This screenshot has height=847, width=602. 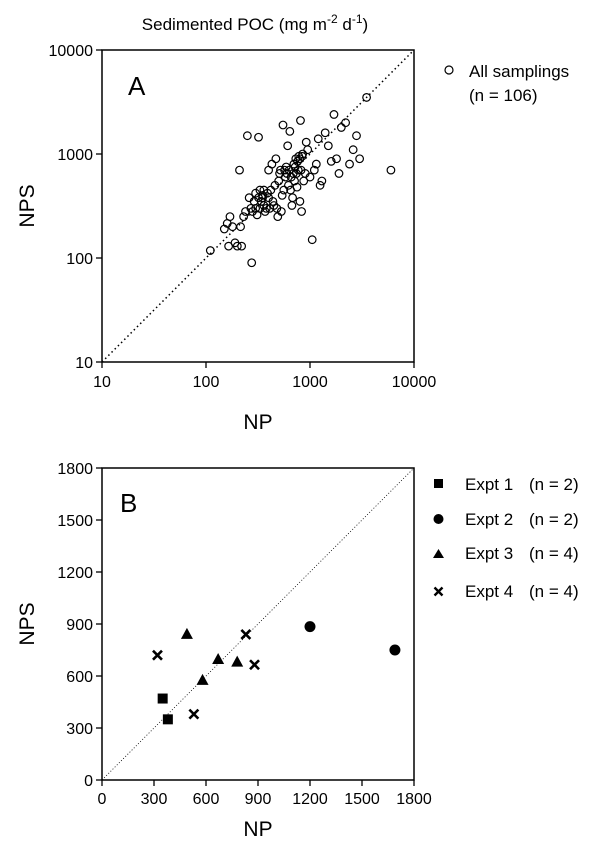 What do you see at coordinates (102, 799) in the screenshot?
I see `x-tick-label: 0` at bounding box center [102, 799].